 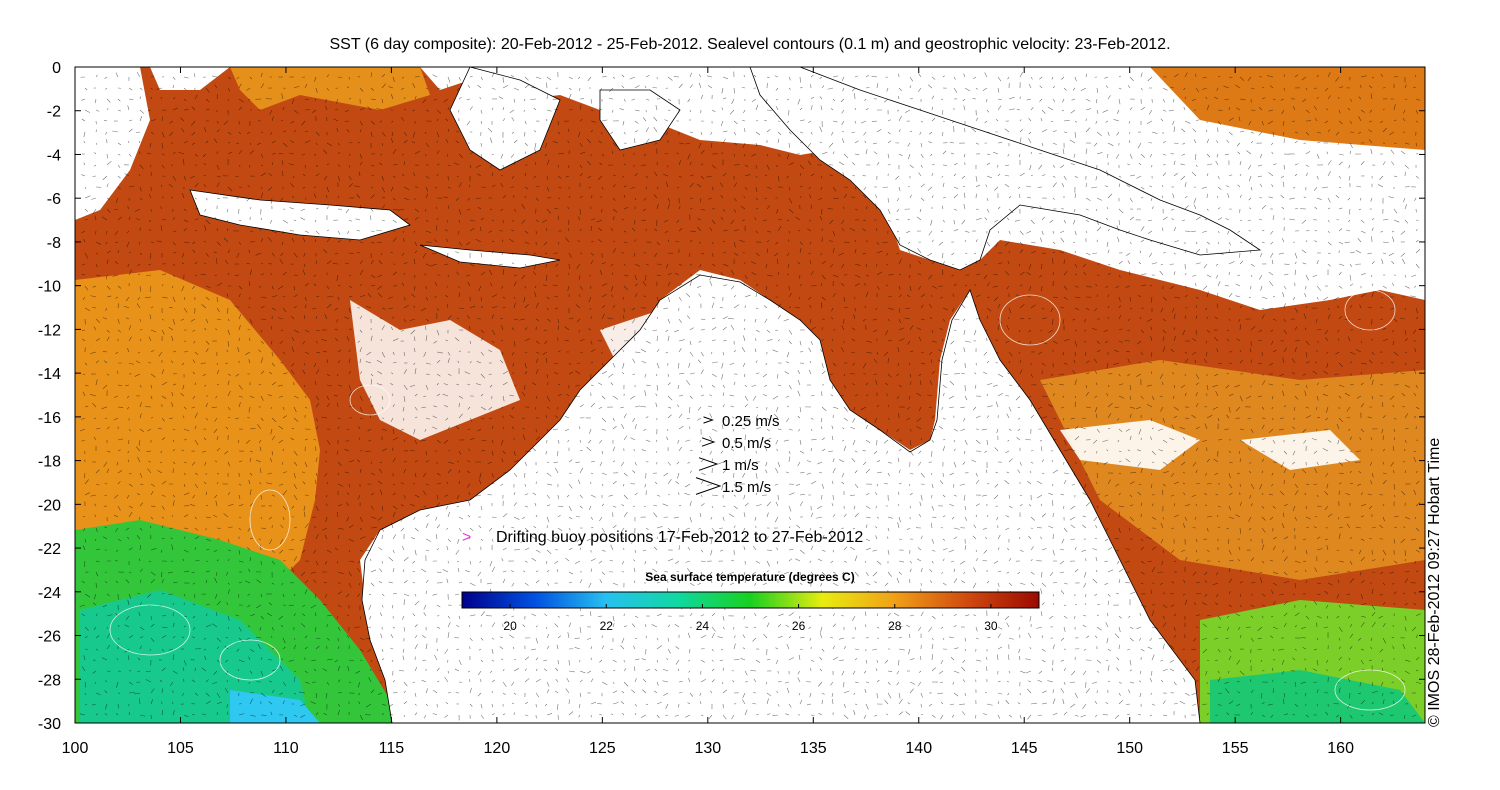 What do you see at coordinates (49, 593) in the screenshot?
I see `y-tick-label: -24` at bounding box center [49, 593].